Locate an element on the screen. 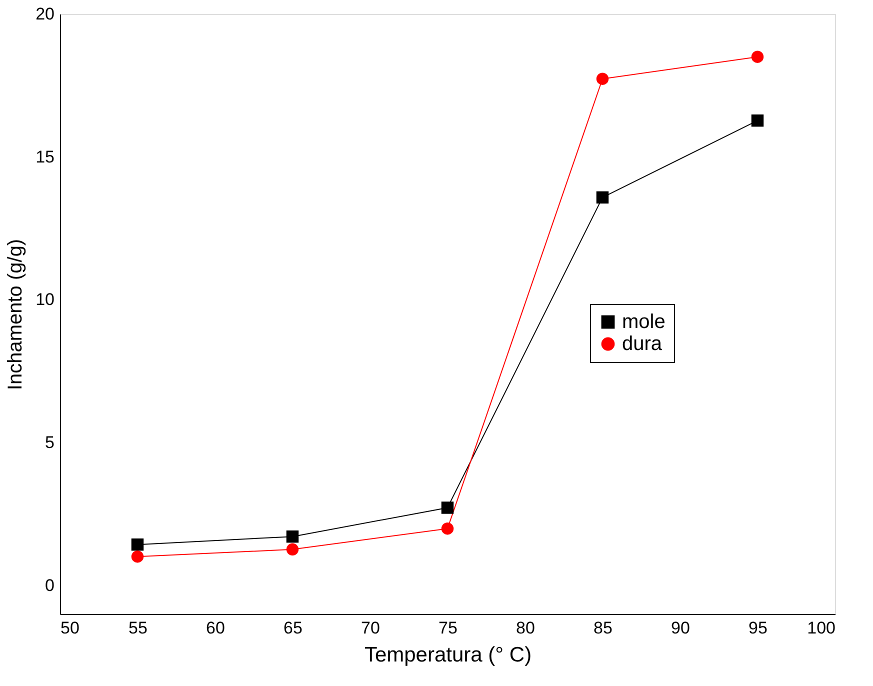  y-tick-label: 0 is located at coordinates (49, 585).